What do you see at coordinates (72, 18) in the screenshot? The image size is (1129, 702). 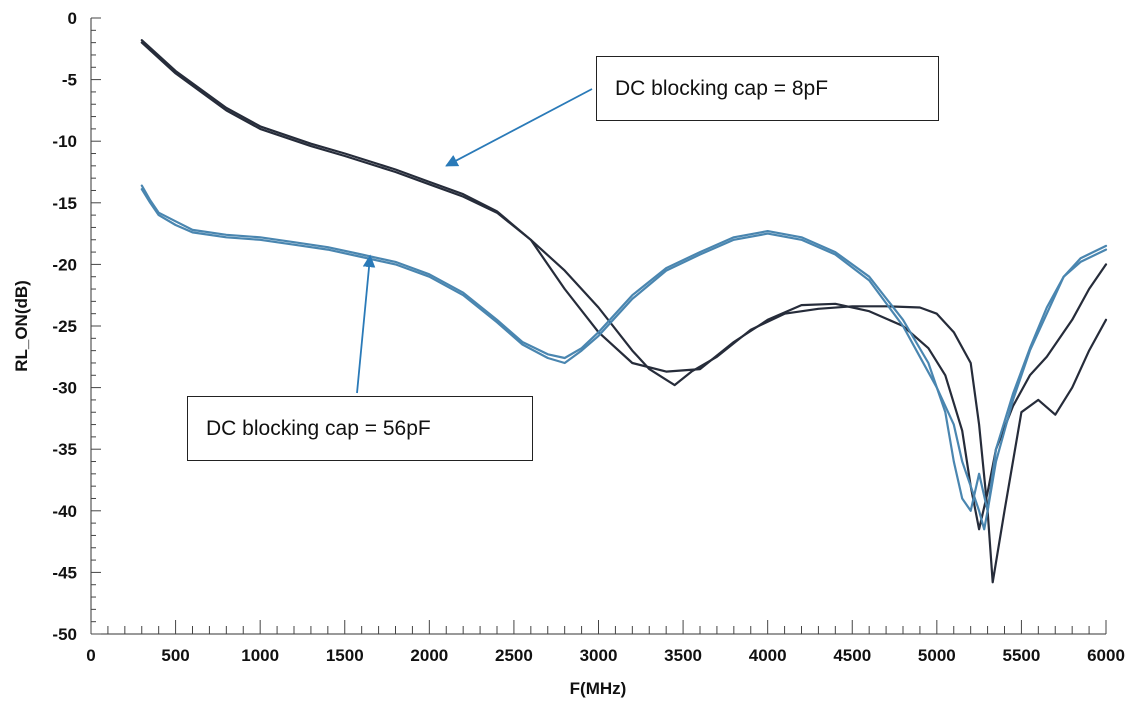 I see `y-tick-label: 0` at bounding box center [72, 18].